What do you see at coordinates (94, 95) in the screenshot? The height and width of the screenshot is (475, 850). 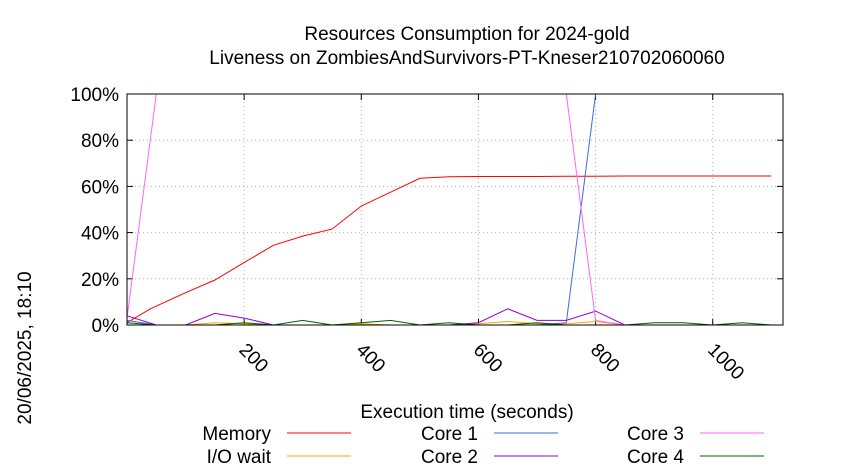 I see `y-tick-label: 100%` at bounding box center [94, 95].